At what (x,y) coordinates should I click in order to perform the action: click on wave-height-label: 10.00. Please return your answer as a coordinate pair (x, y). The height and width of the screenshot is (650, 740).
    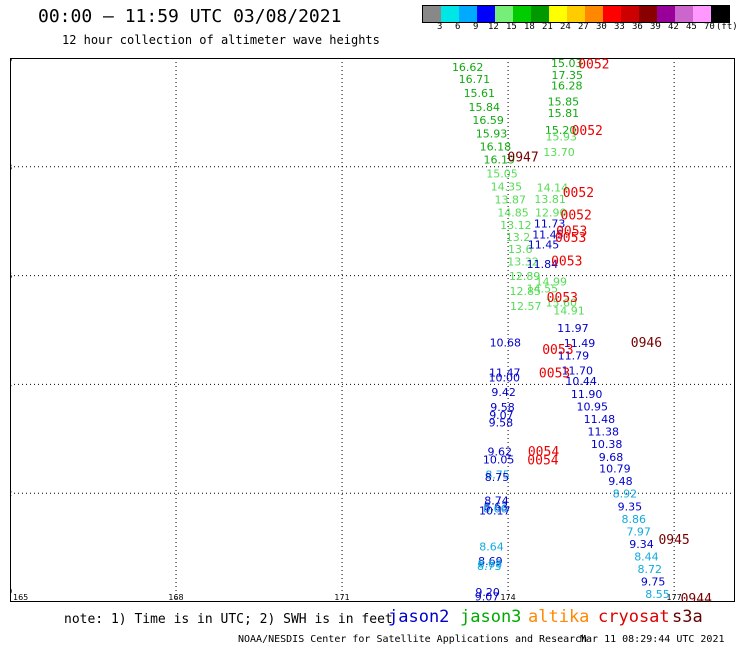
    Looking at the image, I should click on (504, 377).